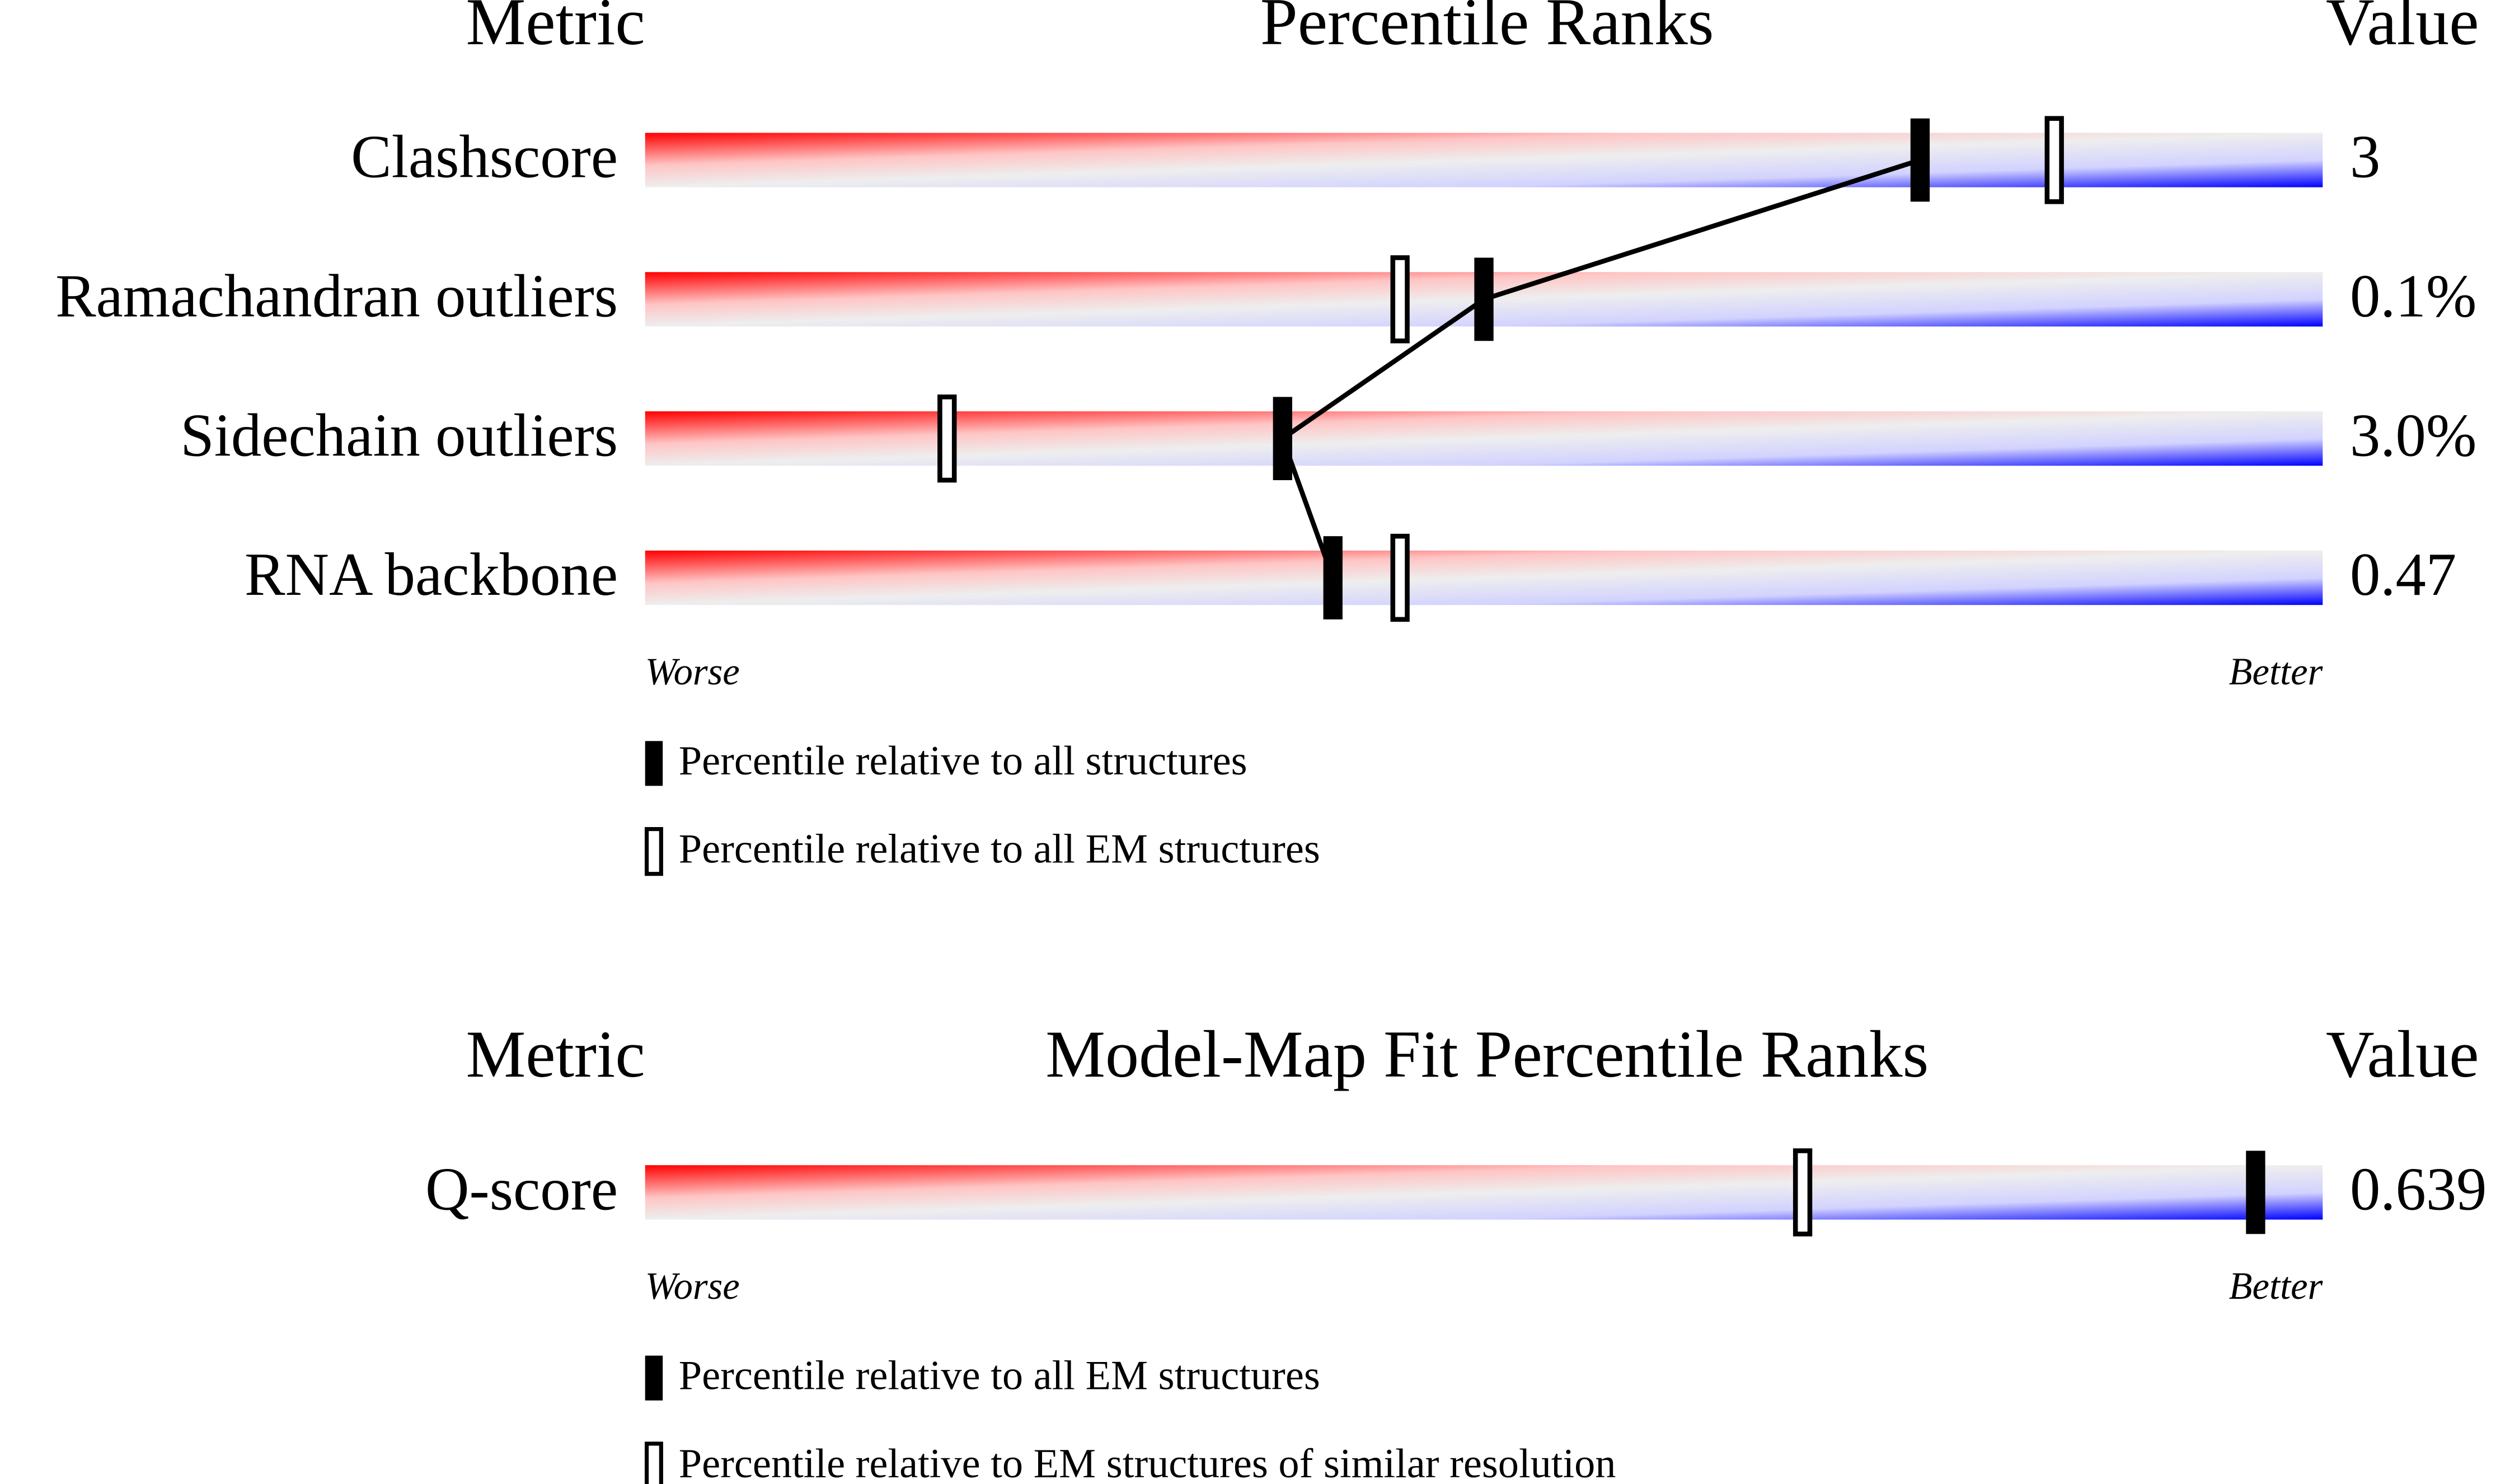 The image size is (2510, 1484). I want to click on metric-label: Sidechain outliers, so click(399, 435).